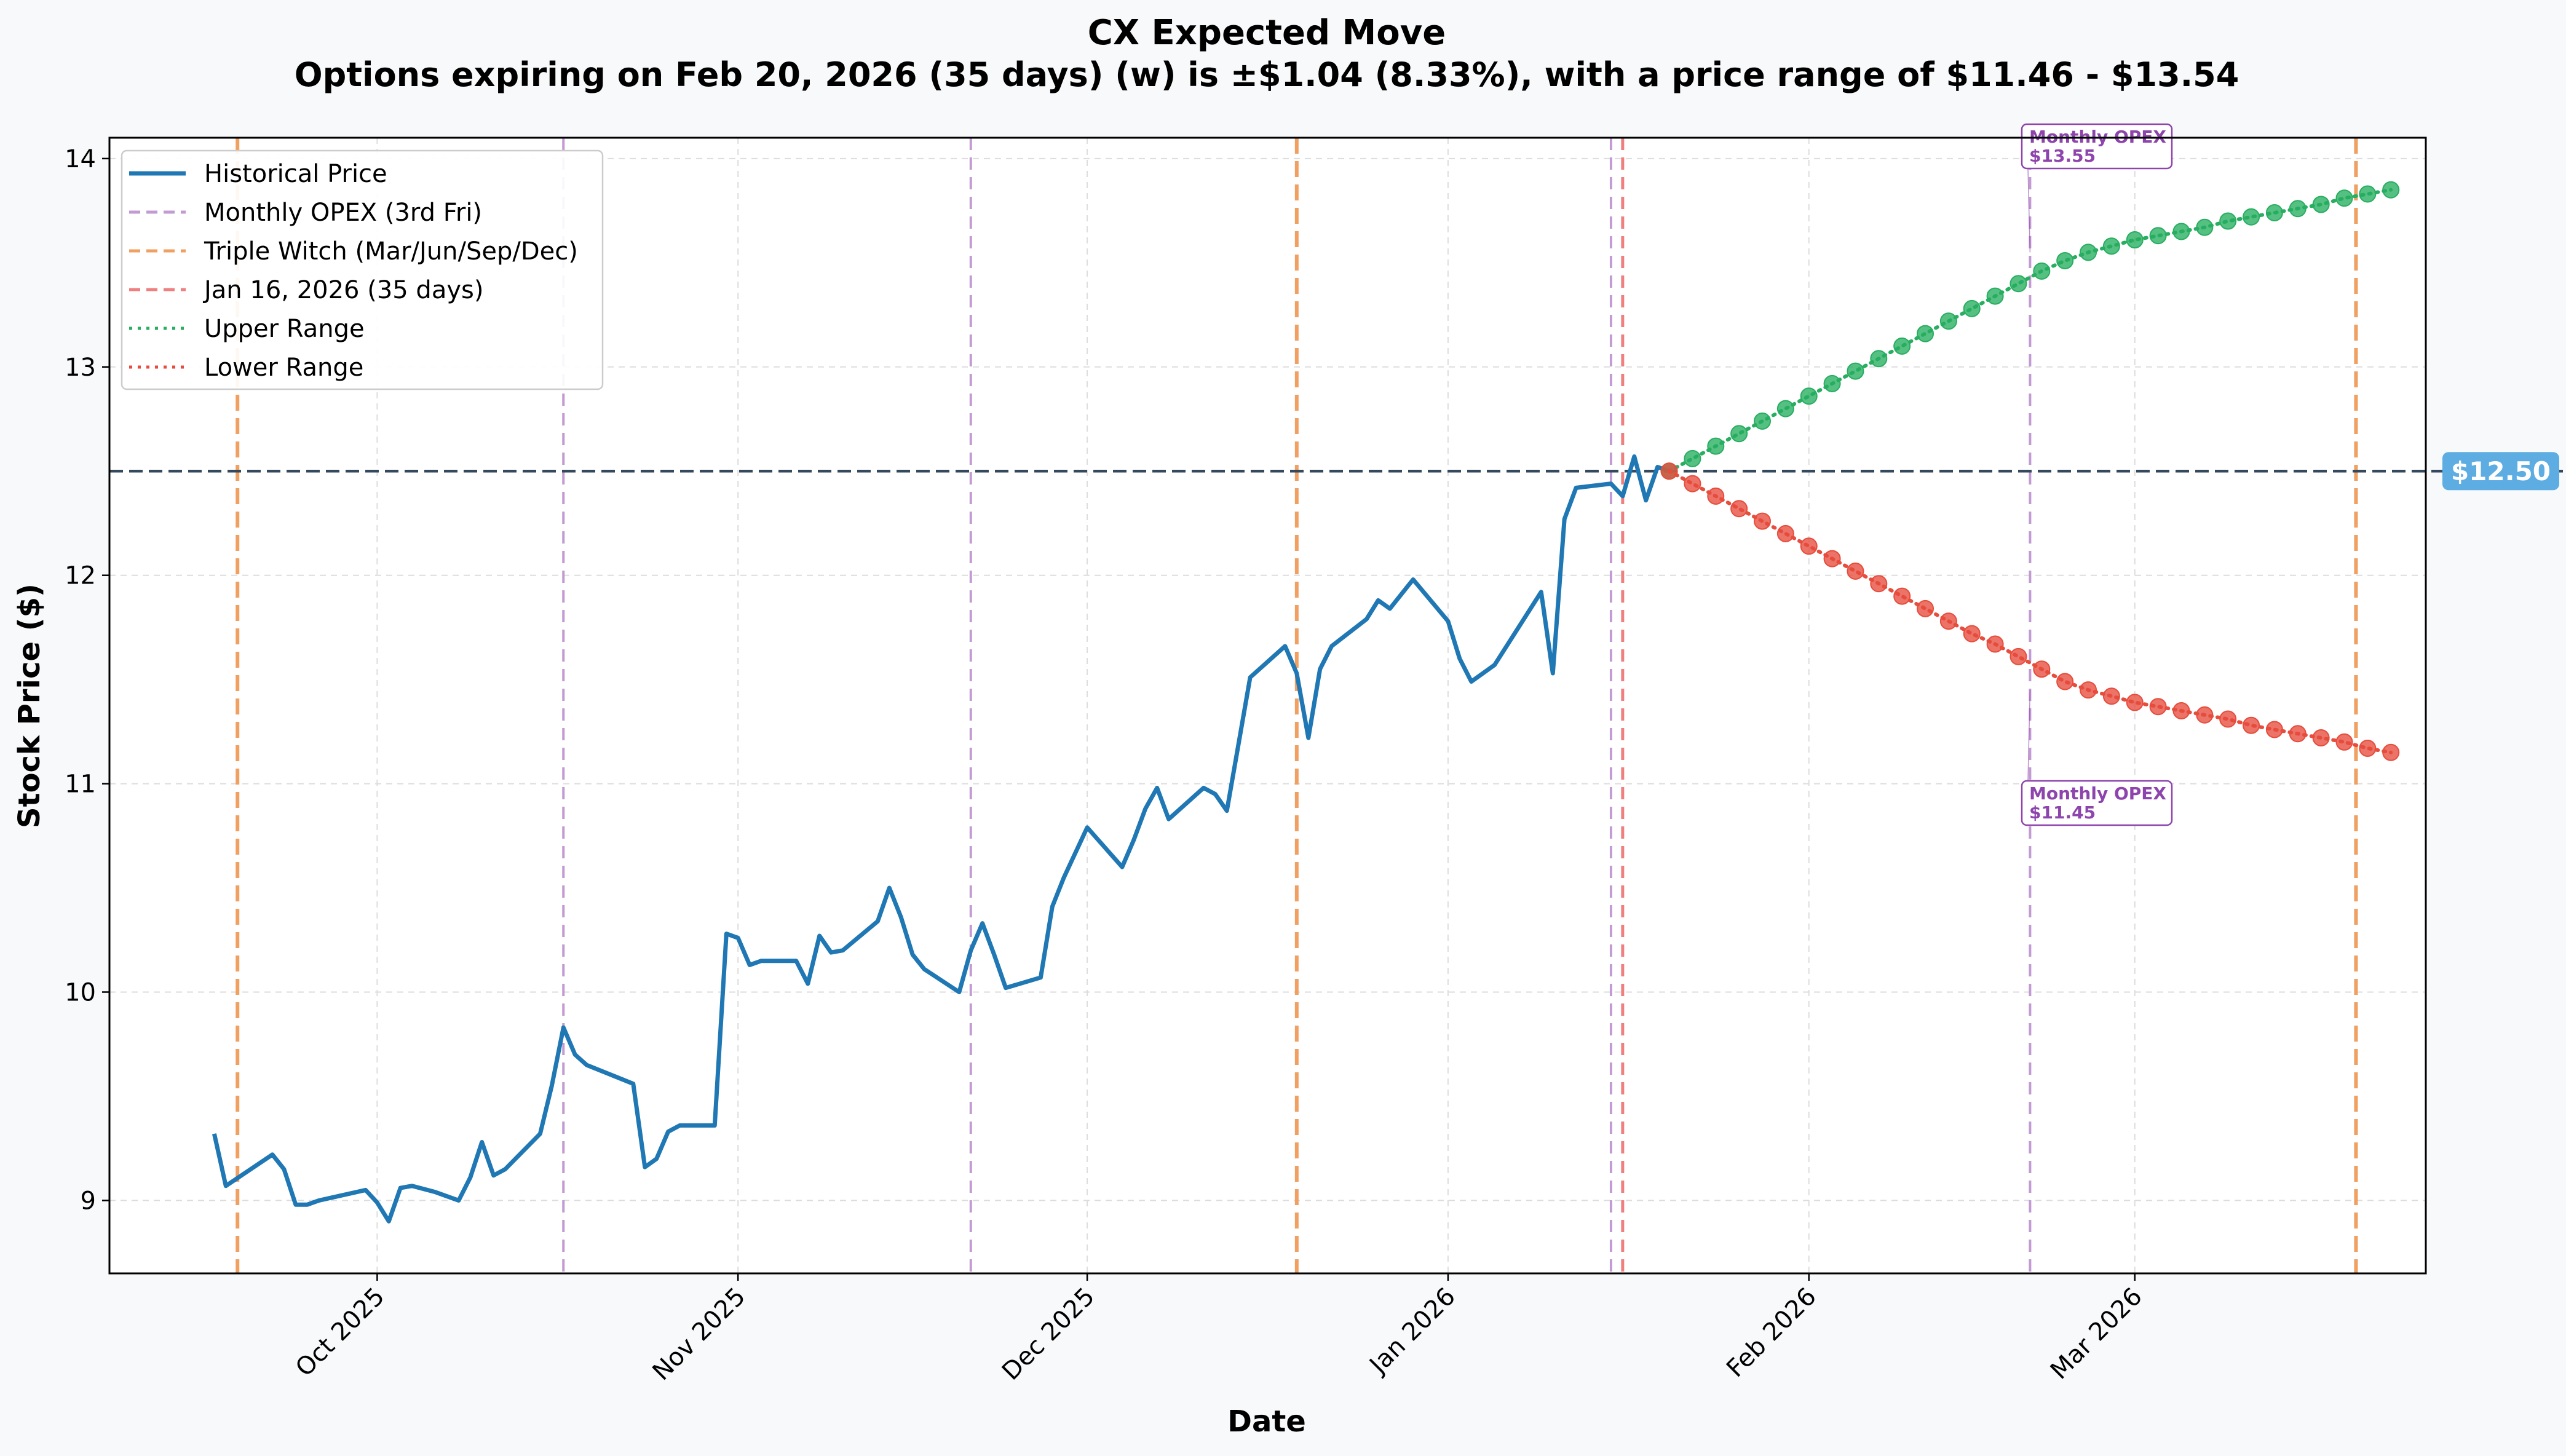 This screenshot has width=2566, height=1456. Describe the element at coordinates (87, 680) in the screenshot. I see `y-axis-ticks: 9 10 11 12 13 14` at that location.